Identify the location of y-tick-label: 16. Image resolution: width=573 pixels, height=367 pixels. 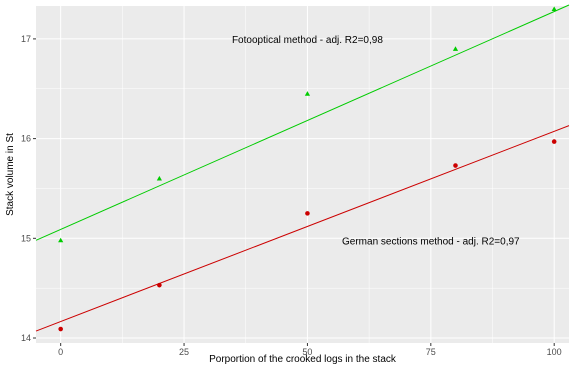
(26, 139).